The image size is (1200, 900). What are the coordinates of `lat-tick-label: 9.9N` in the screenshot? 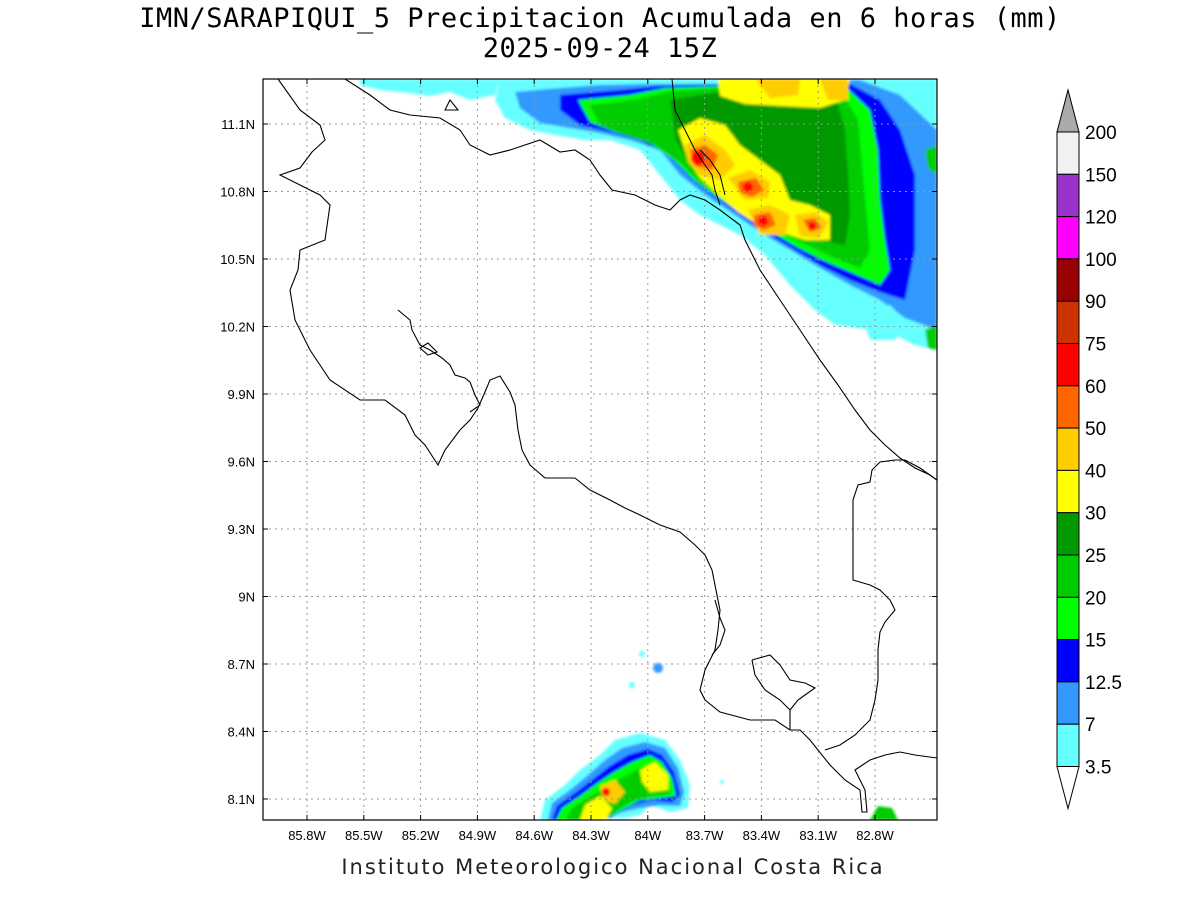 It's located at (241, 394).